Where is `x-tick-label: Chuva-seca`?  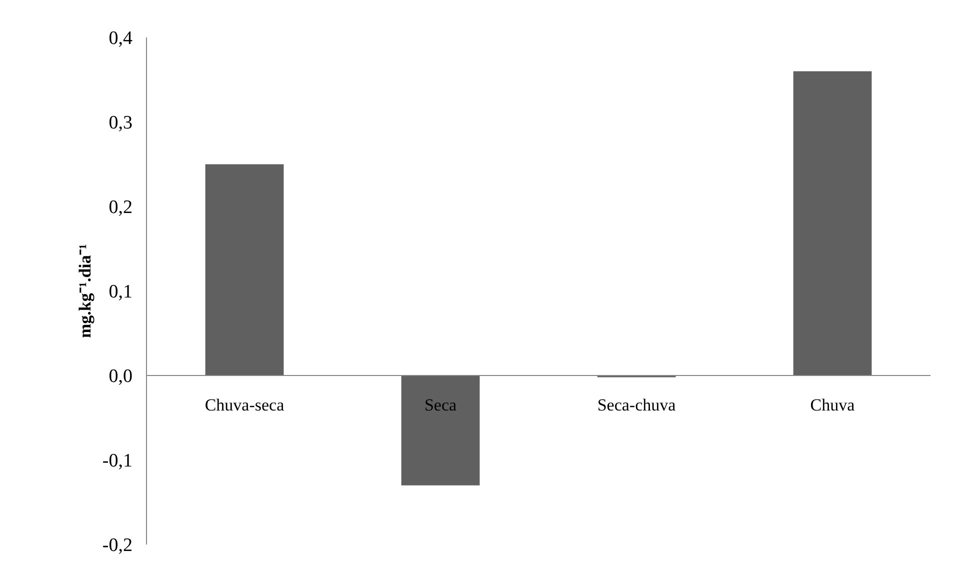
x-tick-label: Chuva-seca is located at coordinates (244, 405).